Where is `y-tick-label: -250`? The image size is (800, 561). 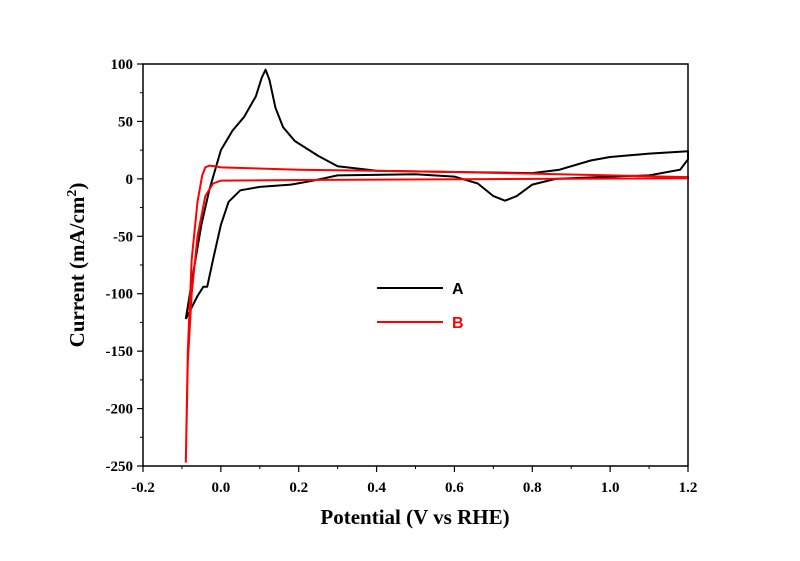 y-tick-label: -250 is located at coordinates (120, 467).